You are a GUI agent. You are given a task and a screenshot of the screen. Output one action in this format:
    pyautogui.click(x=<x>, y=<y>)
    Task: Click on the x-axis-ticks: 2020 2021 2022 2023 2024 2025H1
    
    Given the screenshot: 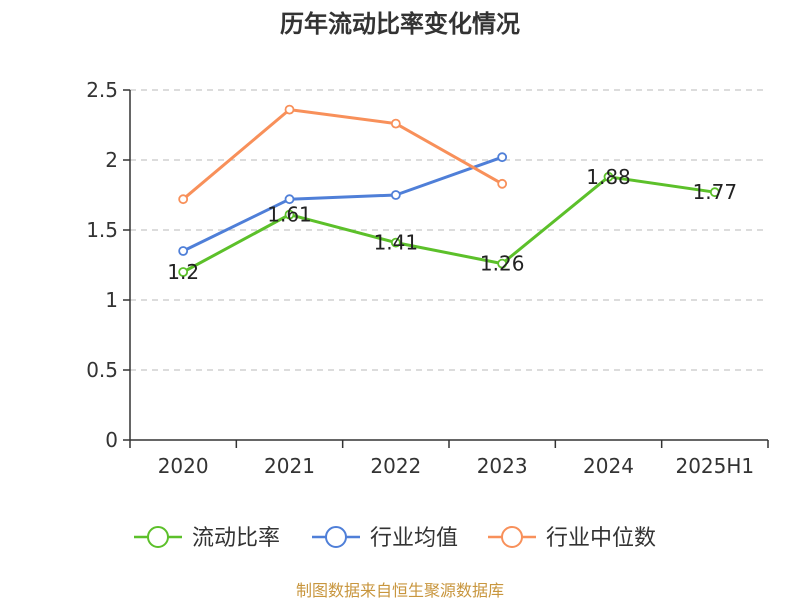 What is the action you would take?
    pyautogui.click(x=449, y=459)
    